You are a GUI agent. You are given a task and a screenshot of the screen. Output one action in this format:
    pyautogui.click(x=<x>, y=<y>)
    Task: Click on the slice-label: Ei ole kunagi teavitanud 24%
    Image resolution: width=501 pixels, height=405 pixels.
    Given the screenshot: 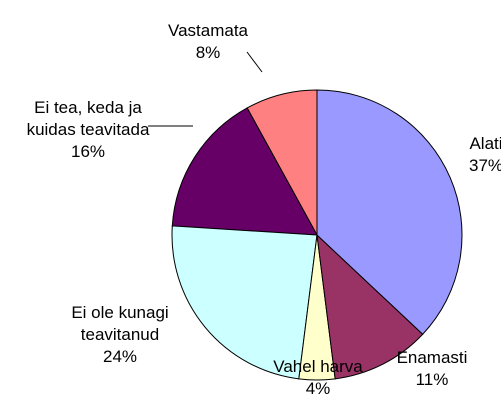 What is the action you would take?
    pyautogui.click(x=119, y=335)
    